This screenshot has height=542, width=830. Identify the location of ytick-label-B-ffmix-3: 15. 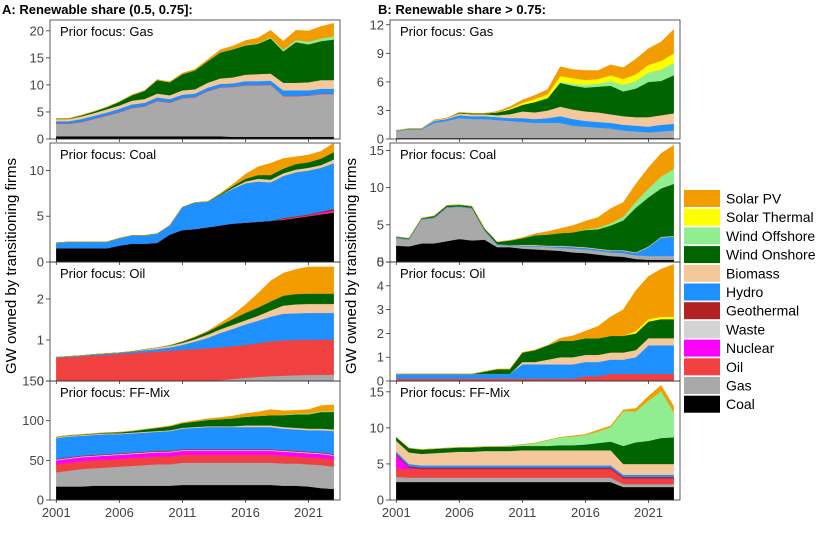
(377, 391).